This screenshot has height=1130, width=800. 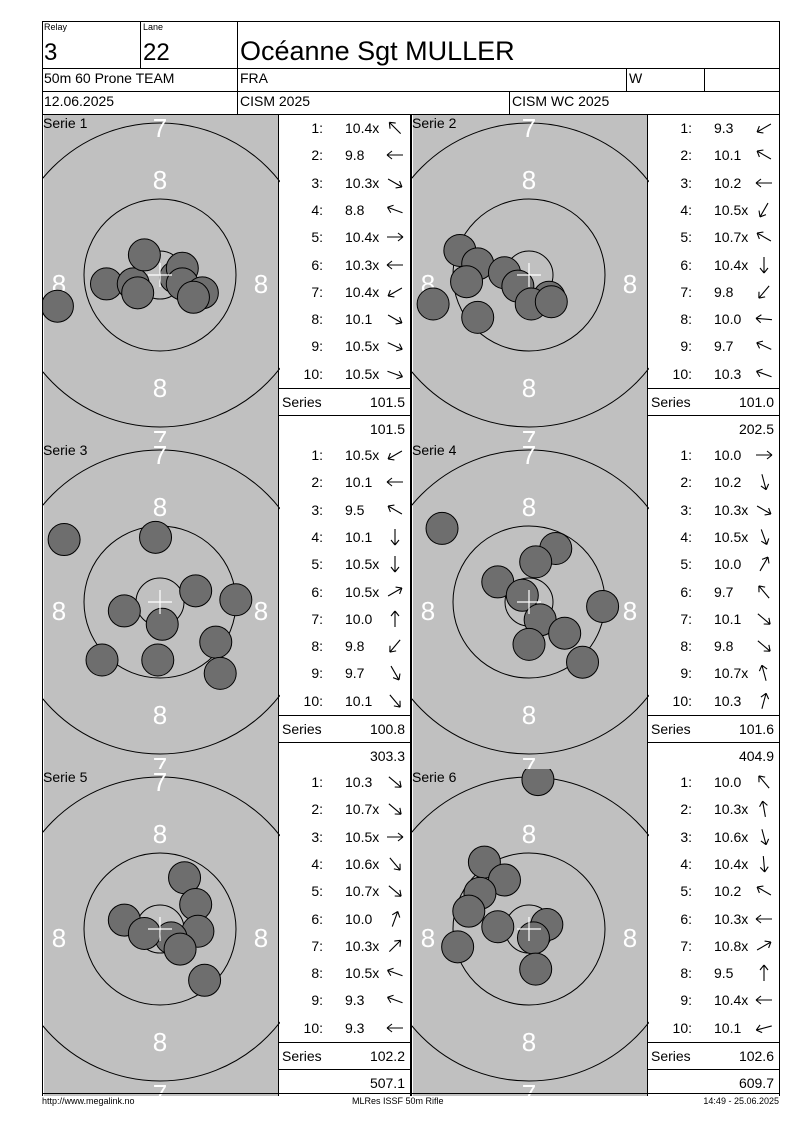 I want to click on event-name: 50m 60 Prone TEAM, so click(x=109, y=78).